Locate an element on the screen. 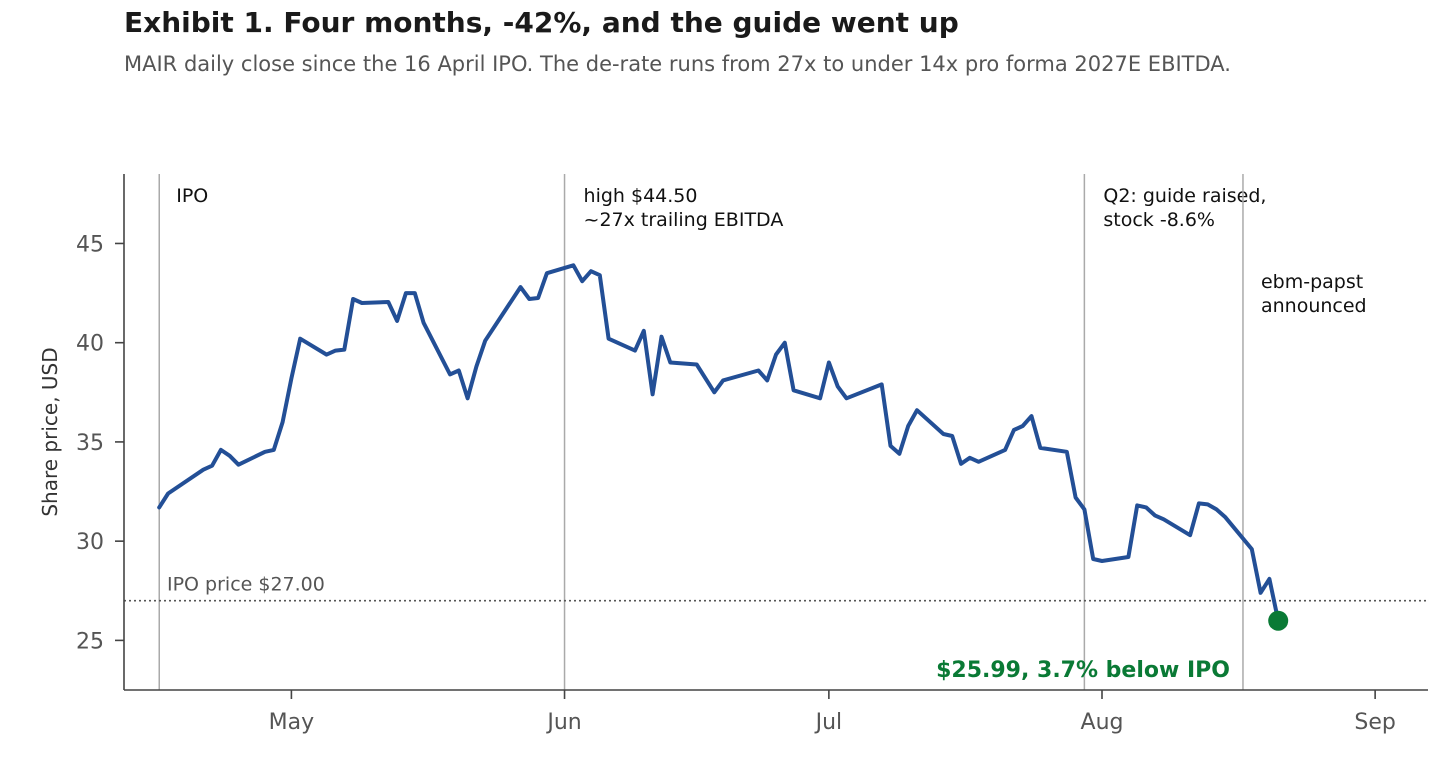 This screenshot has height=780, width=1456. event-label-2-0: Q2: guide raised, is located at coordinates (1184, 196).